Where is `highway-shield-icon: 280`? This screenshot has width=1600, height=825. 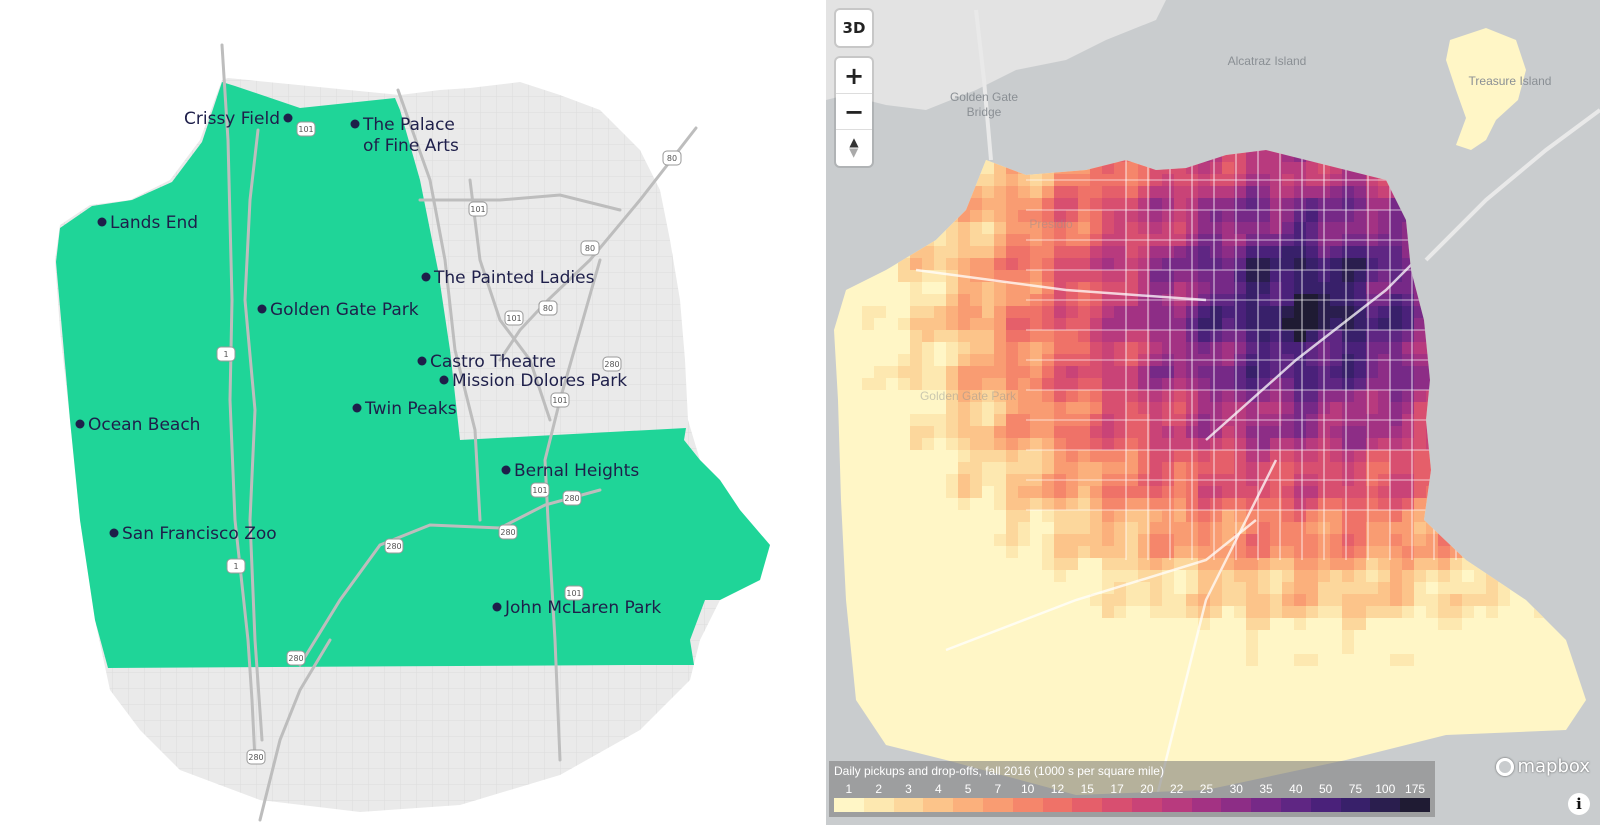
highway-shield-icon: 280 is located at coordinates (572, 498).